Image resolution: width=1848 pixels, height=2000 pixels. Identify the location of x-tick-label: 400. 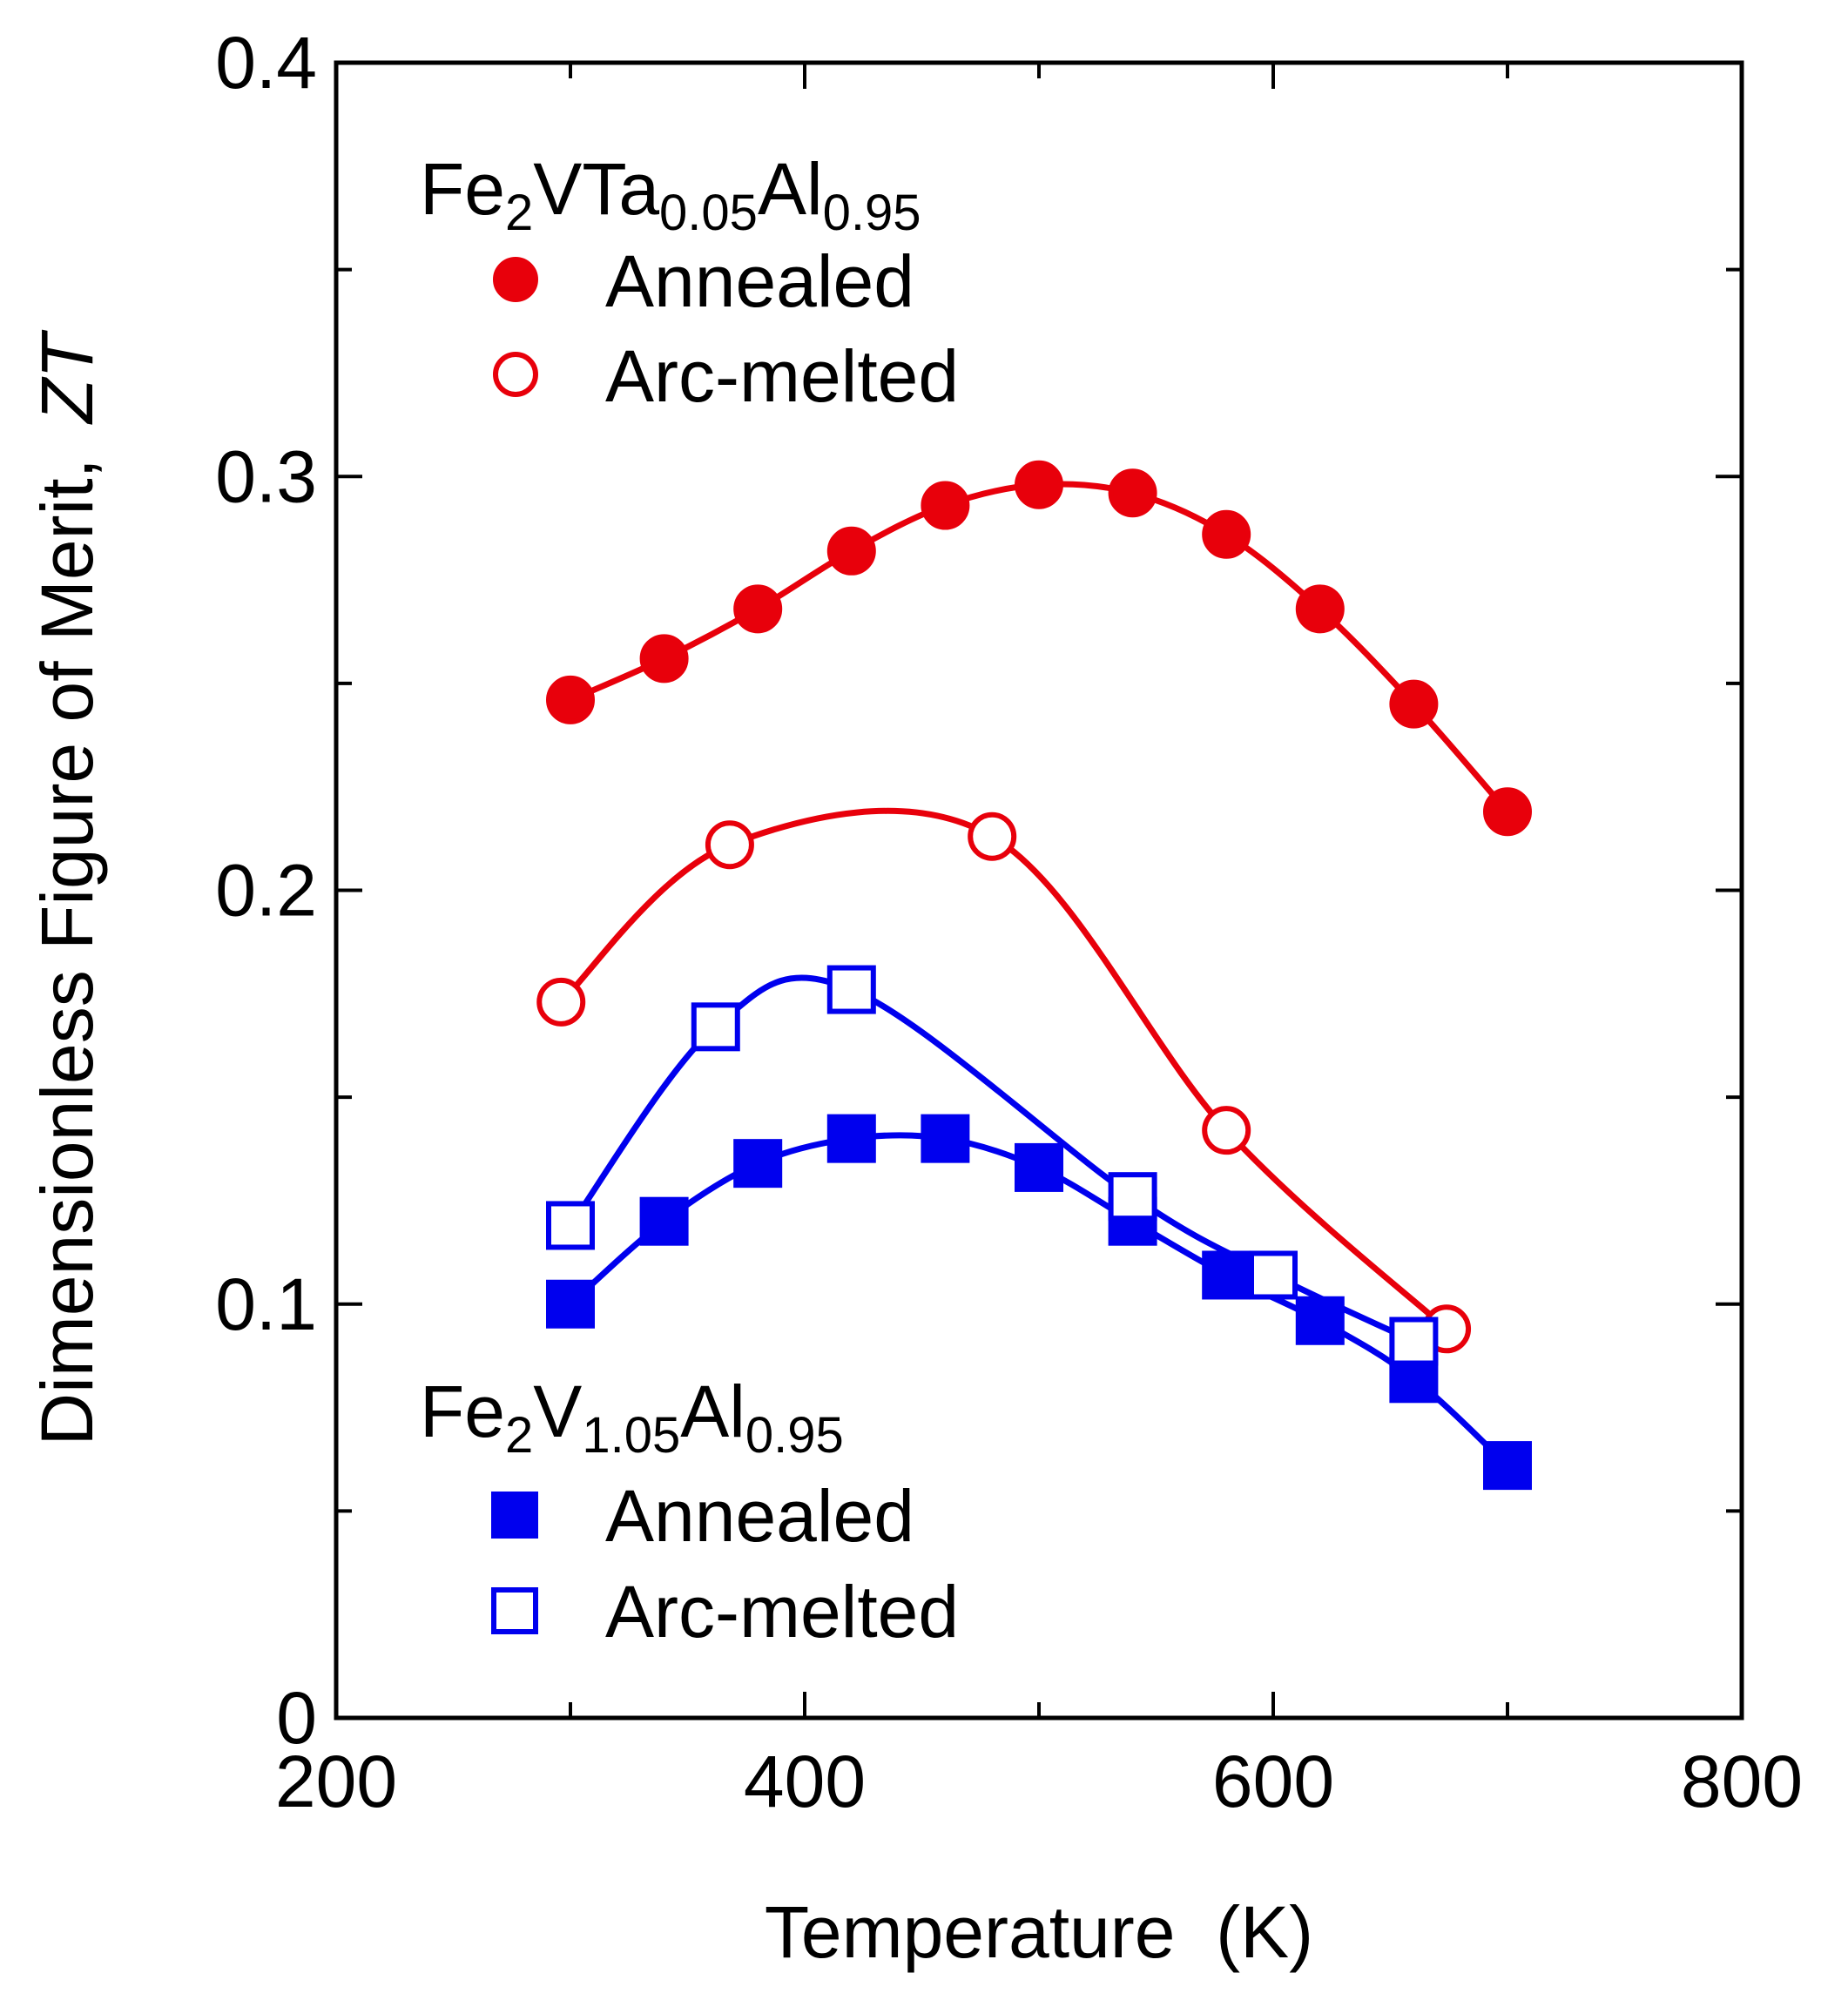
(805, 1781).